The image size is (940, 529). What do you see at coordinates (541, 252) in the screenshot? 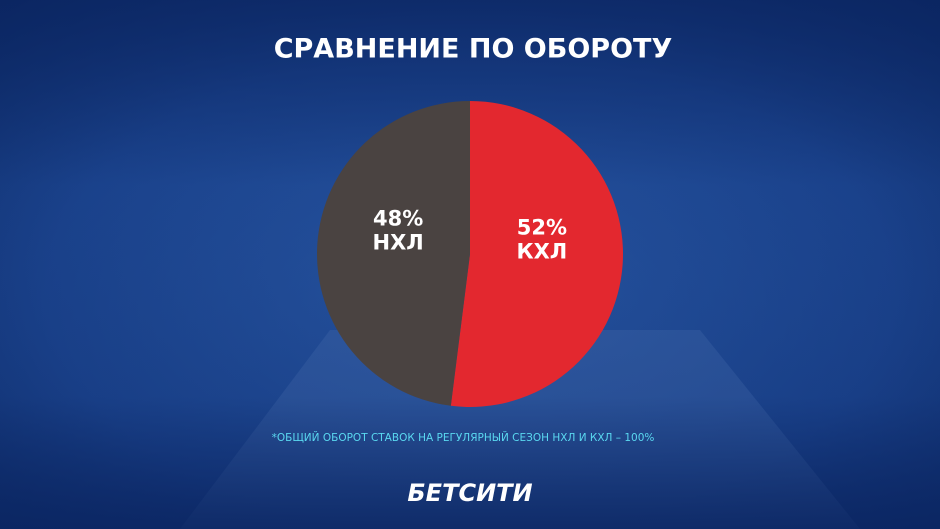
I see `category-label: КХЛ` at bounding box center [541, 252].